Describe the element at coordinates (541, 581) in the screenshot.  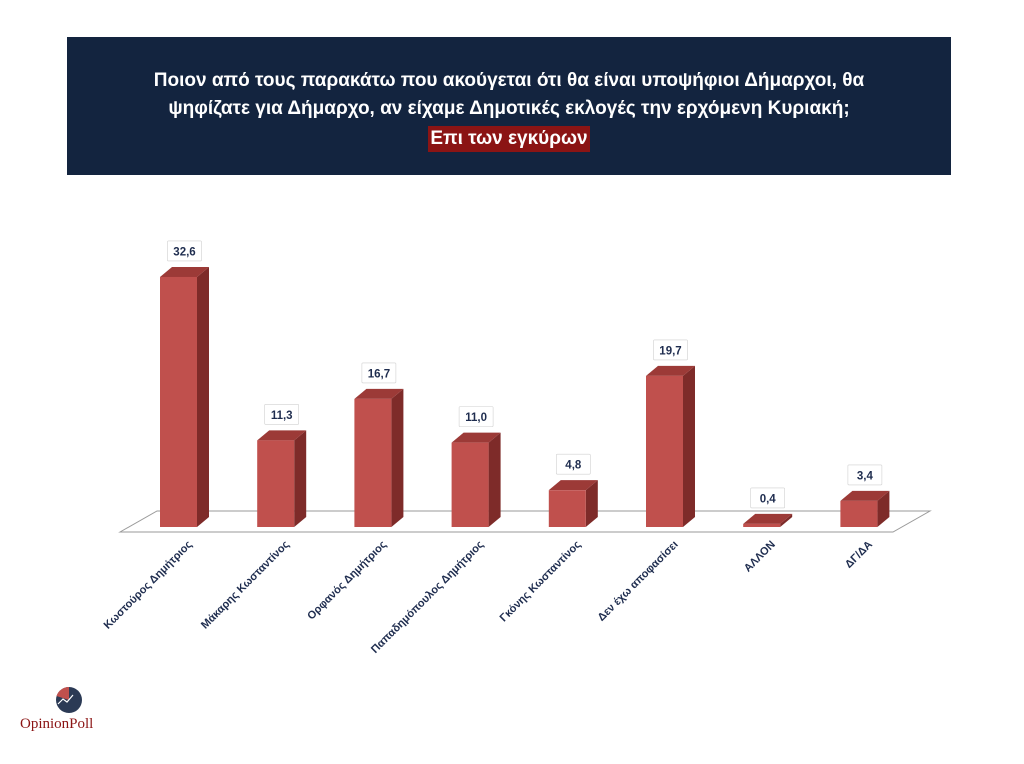
I see `category-label-4: Γκόνης Κωσταντίνος` at that location.